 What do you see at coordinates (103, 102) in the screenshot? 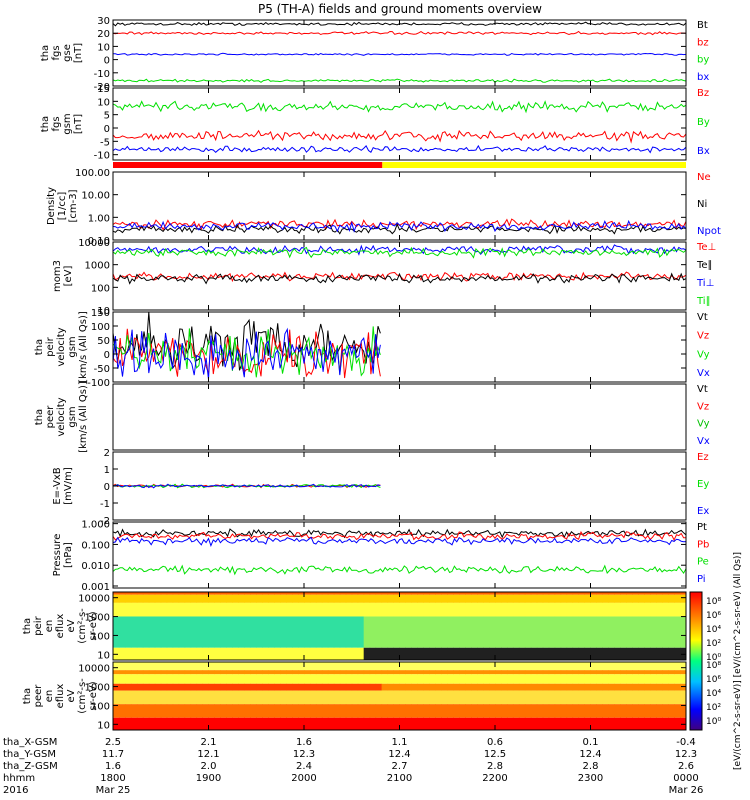
I see `y-tick-label: 10` at bounding box center [103, 102].